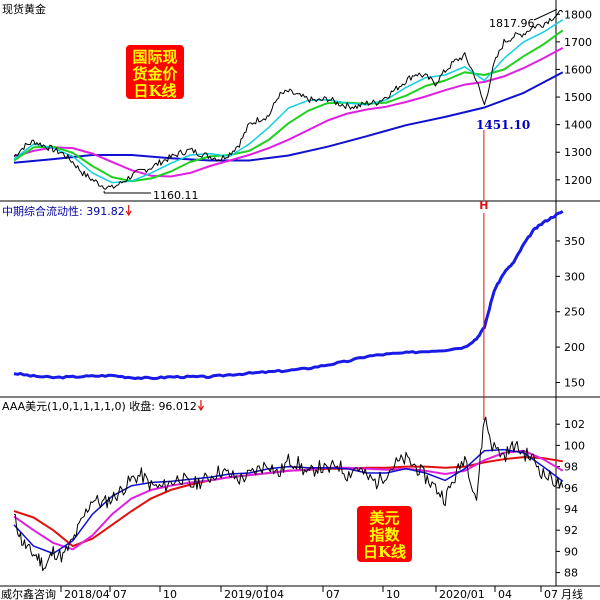 The height and width of the screenshot is (600, 600). I want to click on dxy-badge-text: 美元, so click(384, 518).